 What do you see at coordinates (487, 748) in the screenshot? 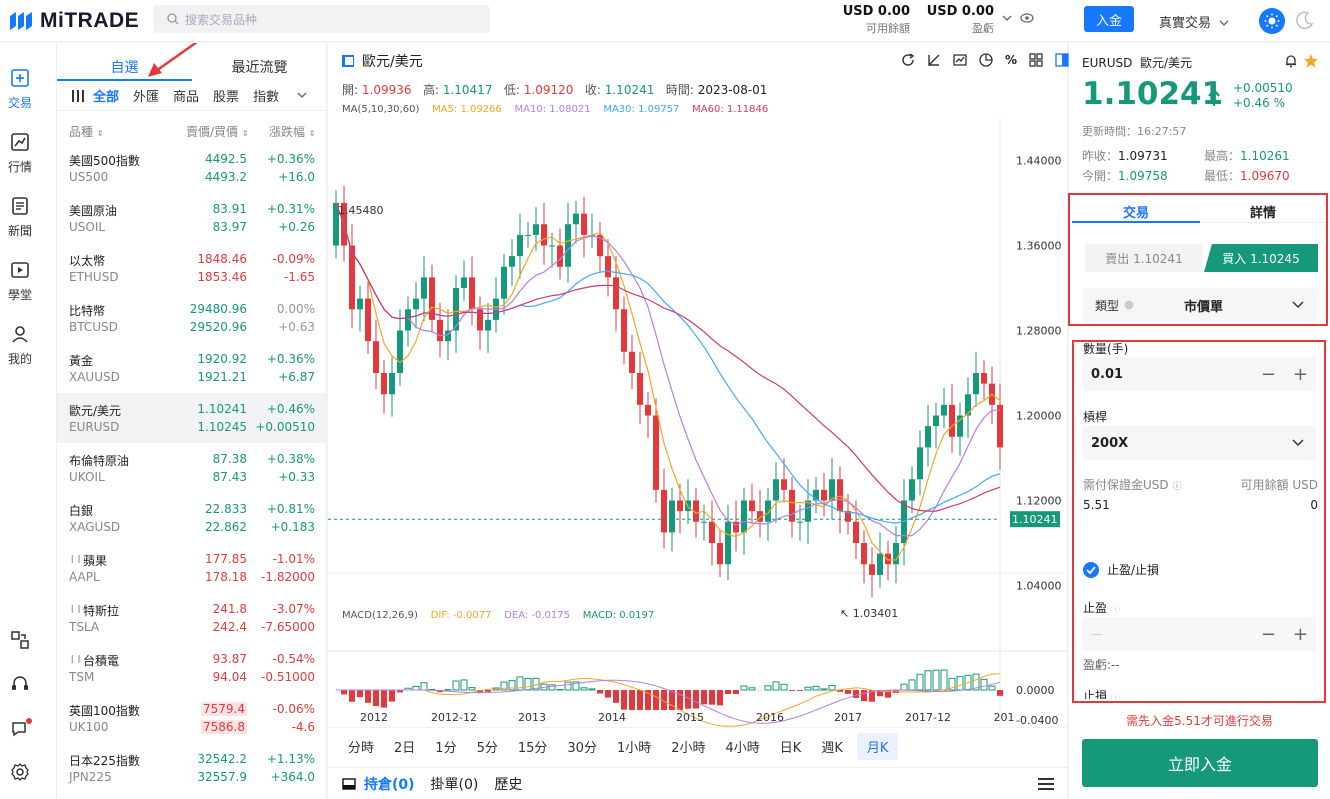
I see `timeframe-3: 5分` at bounding box center [487, 748].